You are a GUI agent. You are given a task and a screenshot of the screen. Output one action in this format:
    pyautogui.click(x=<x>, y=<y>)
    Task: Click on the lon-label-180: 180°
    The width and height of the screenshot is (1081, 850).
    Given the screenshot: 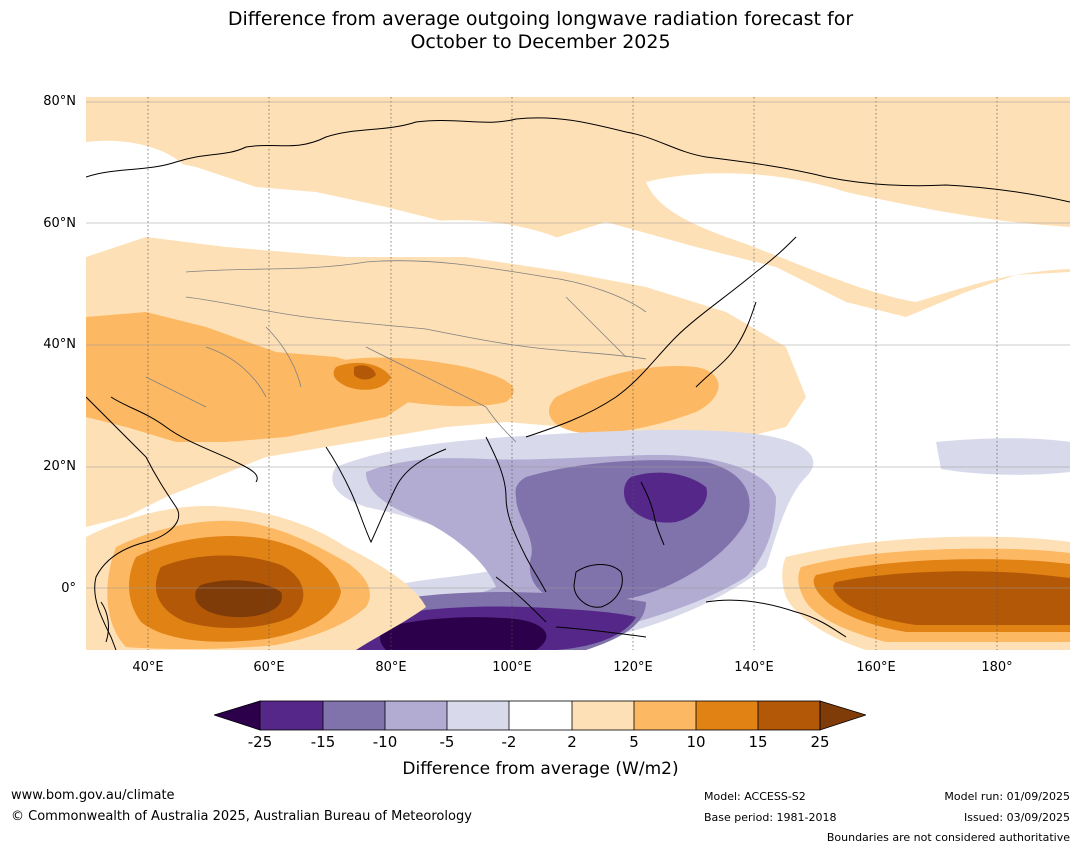 What is the action you would take?
    pyautogui.click(x=997, y=667)
    